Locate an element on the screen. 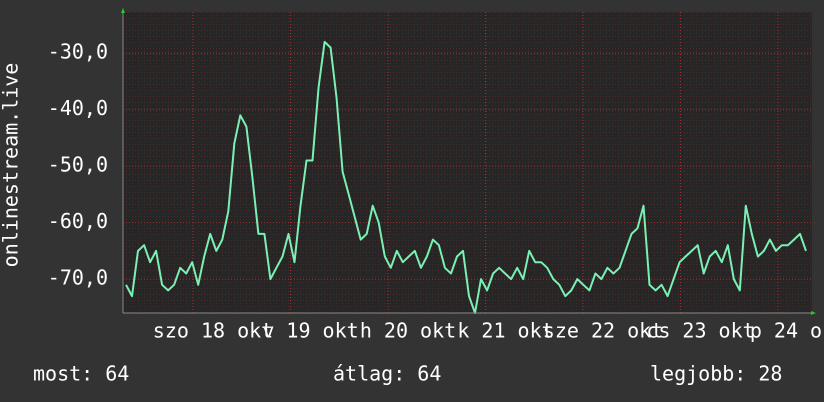 The height and width of the screenshot is (402, 824). y-axis-arrow is located at coordinates (123, 10).